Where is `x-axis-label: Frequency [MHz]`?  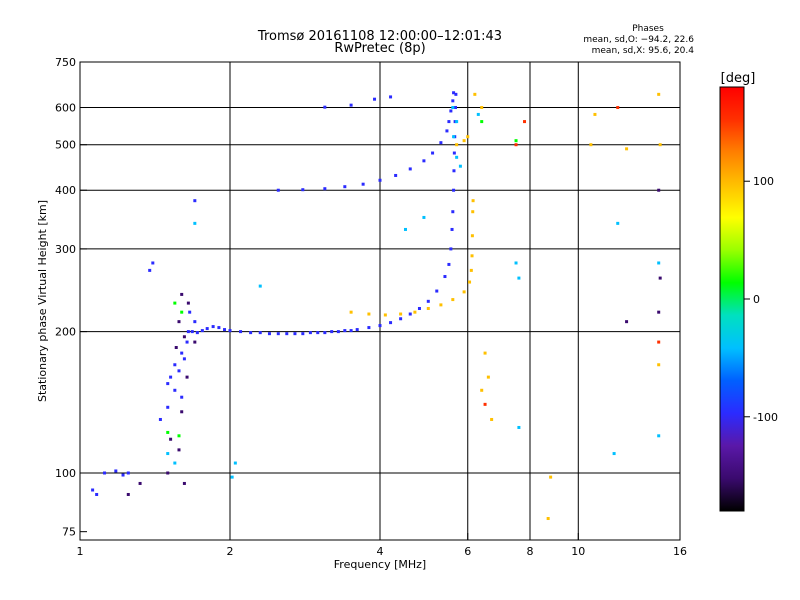
x-axis-label: Frequency [MHz] is located at coordinates (380, 564).